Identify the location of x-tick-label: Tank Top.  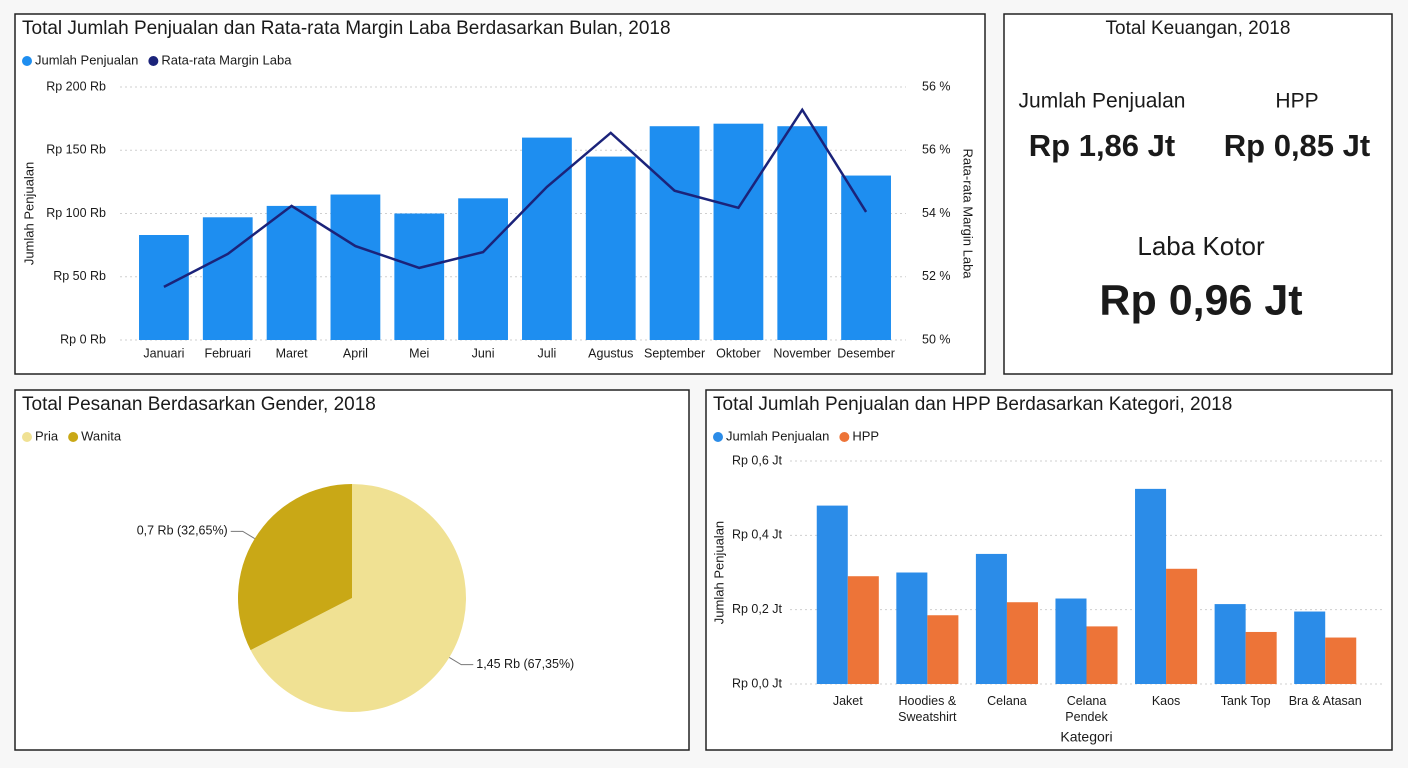
(1246, 701).